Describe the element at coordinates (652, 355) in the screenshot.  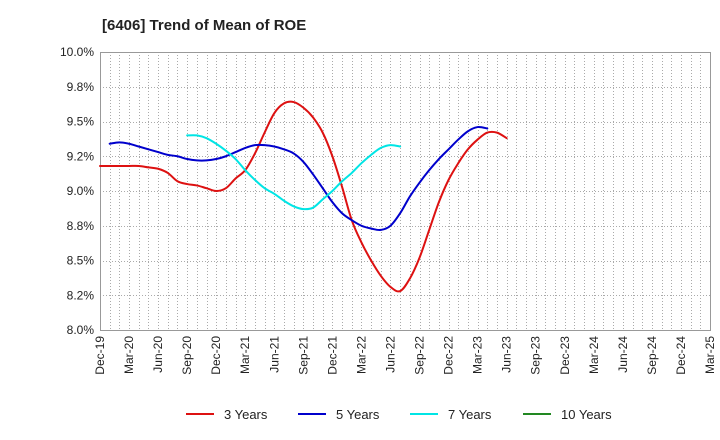
I see `x-tick-label: Sep-24` at that location.